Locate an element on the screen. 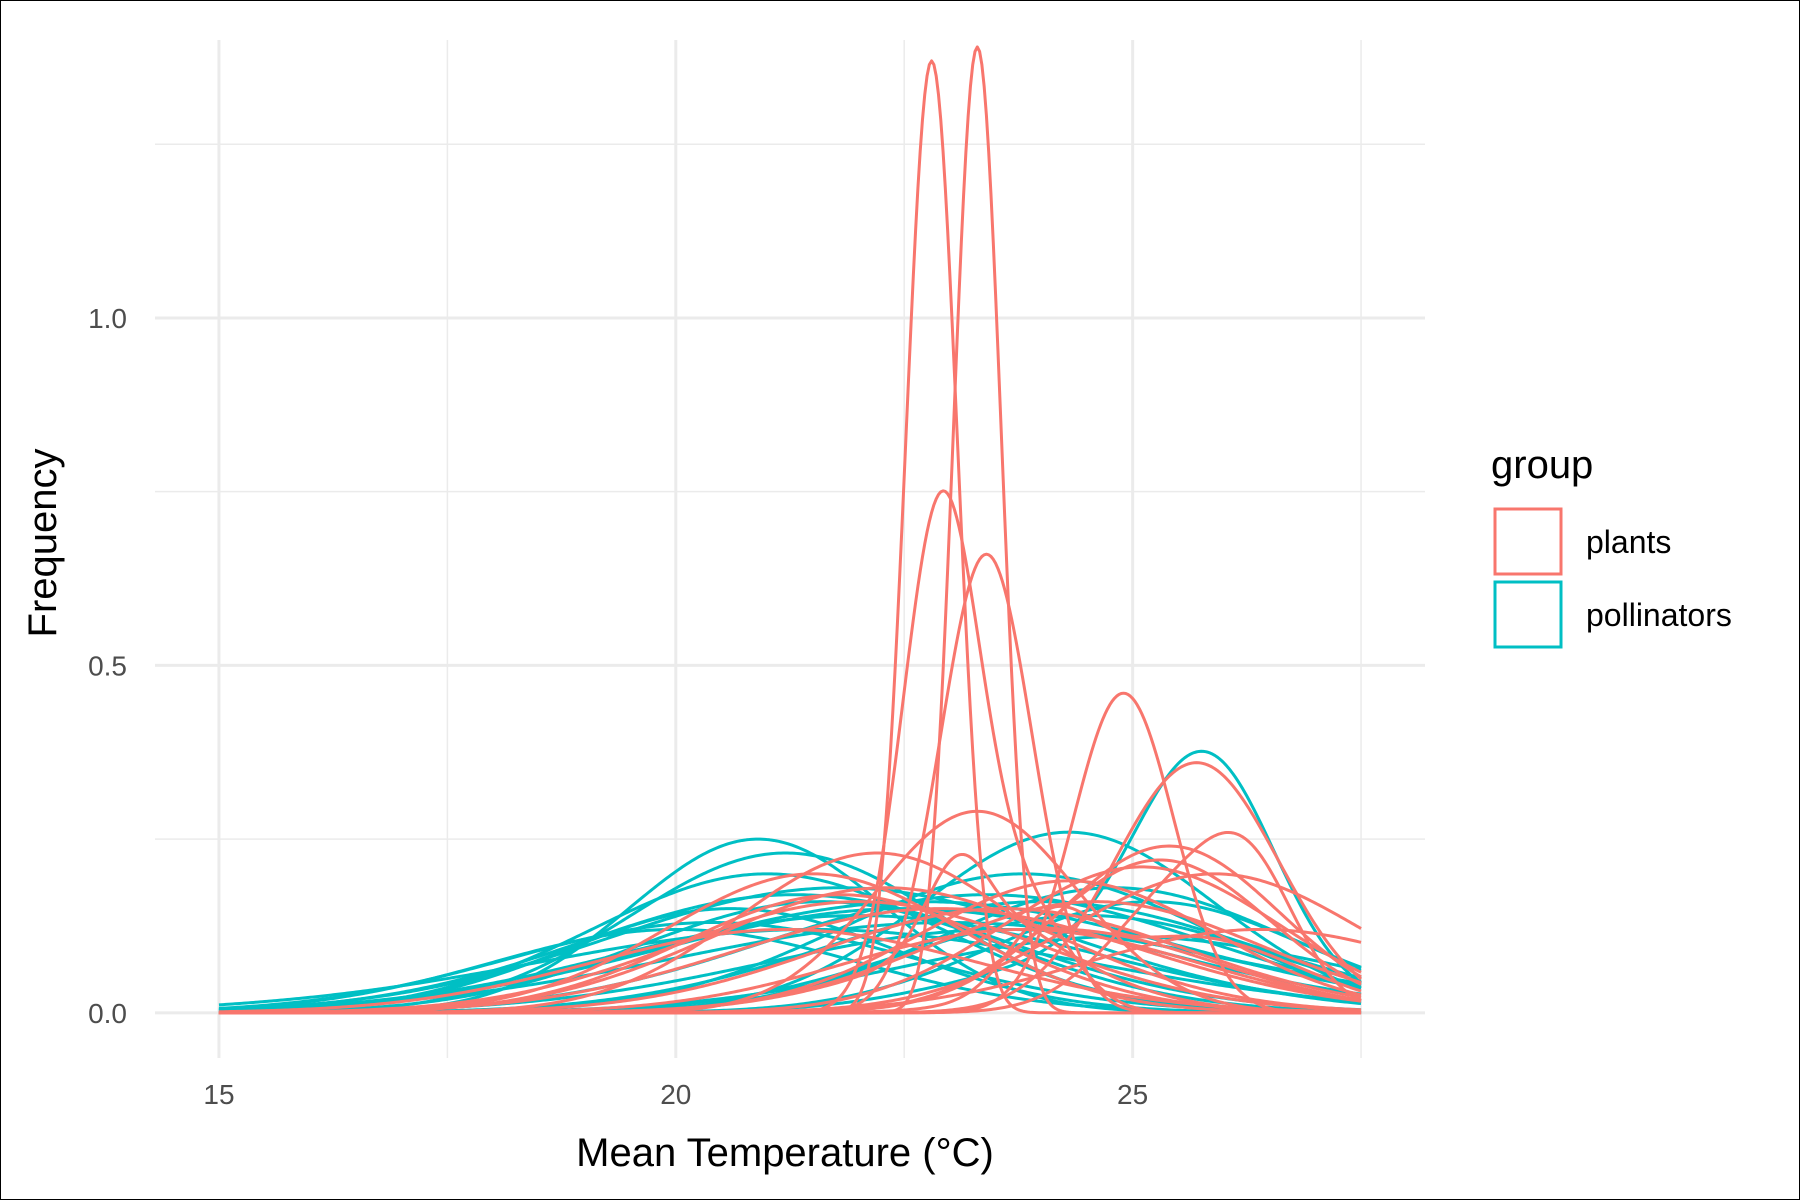 The image size is (1800, 1200). y-axis-title: Frequency is located at coordinates (43, 543).